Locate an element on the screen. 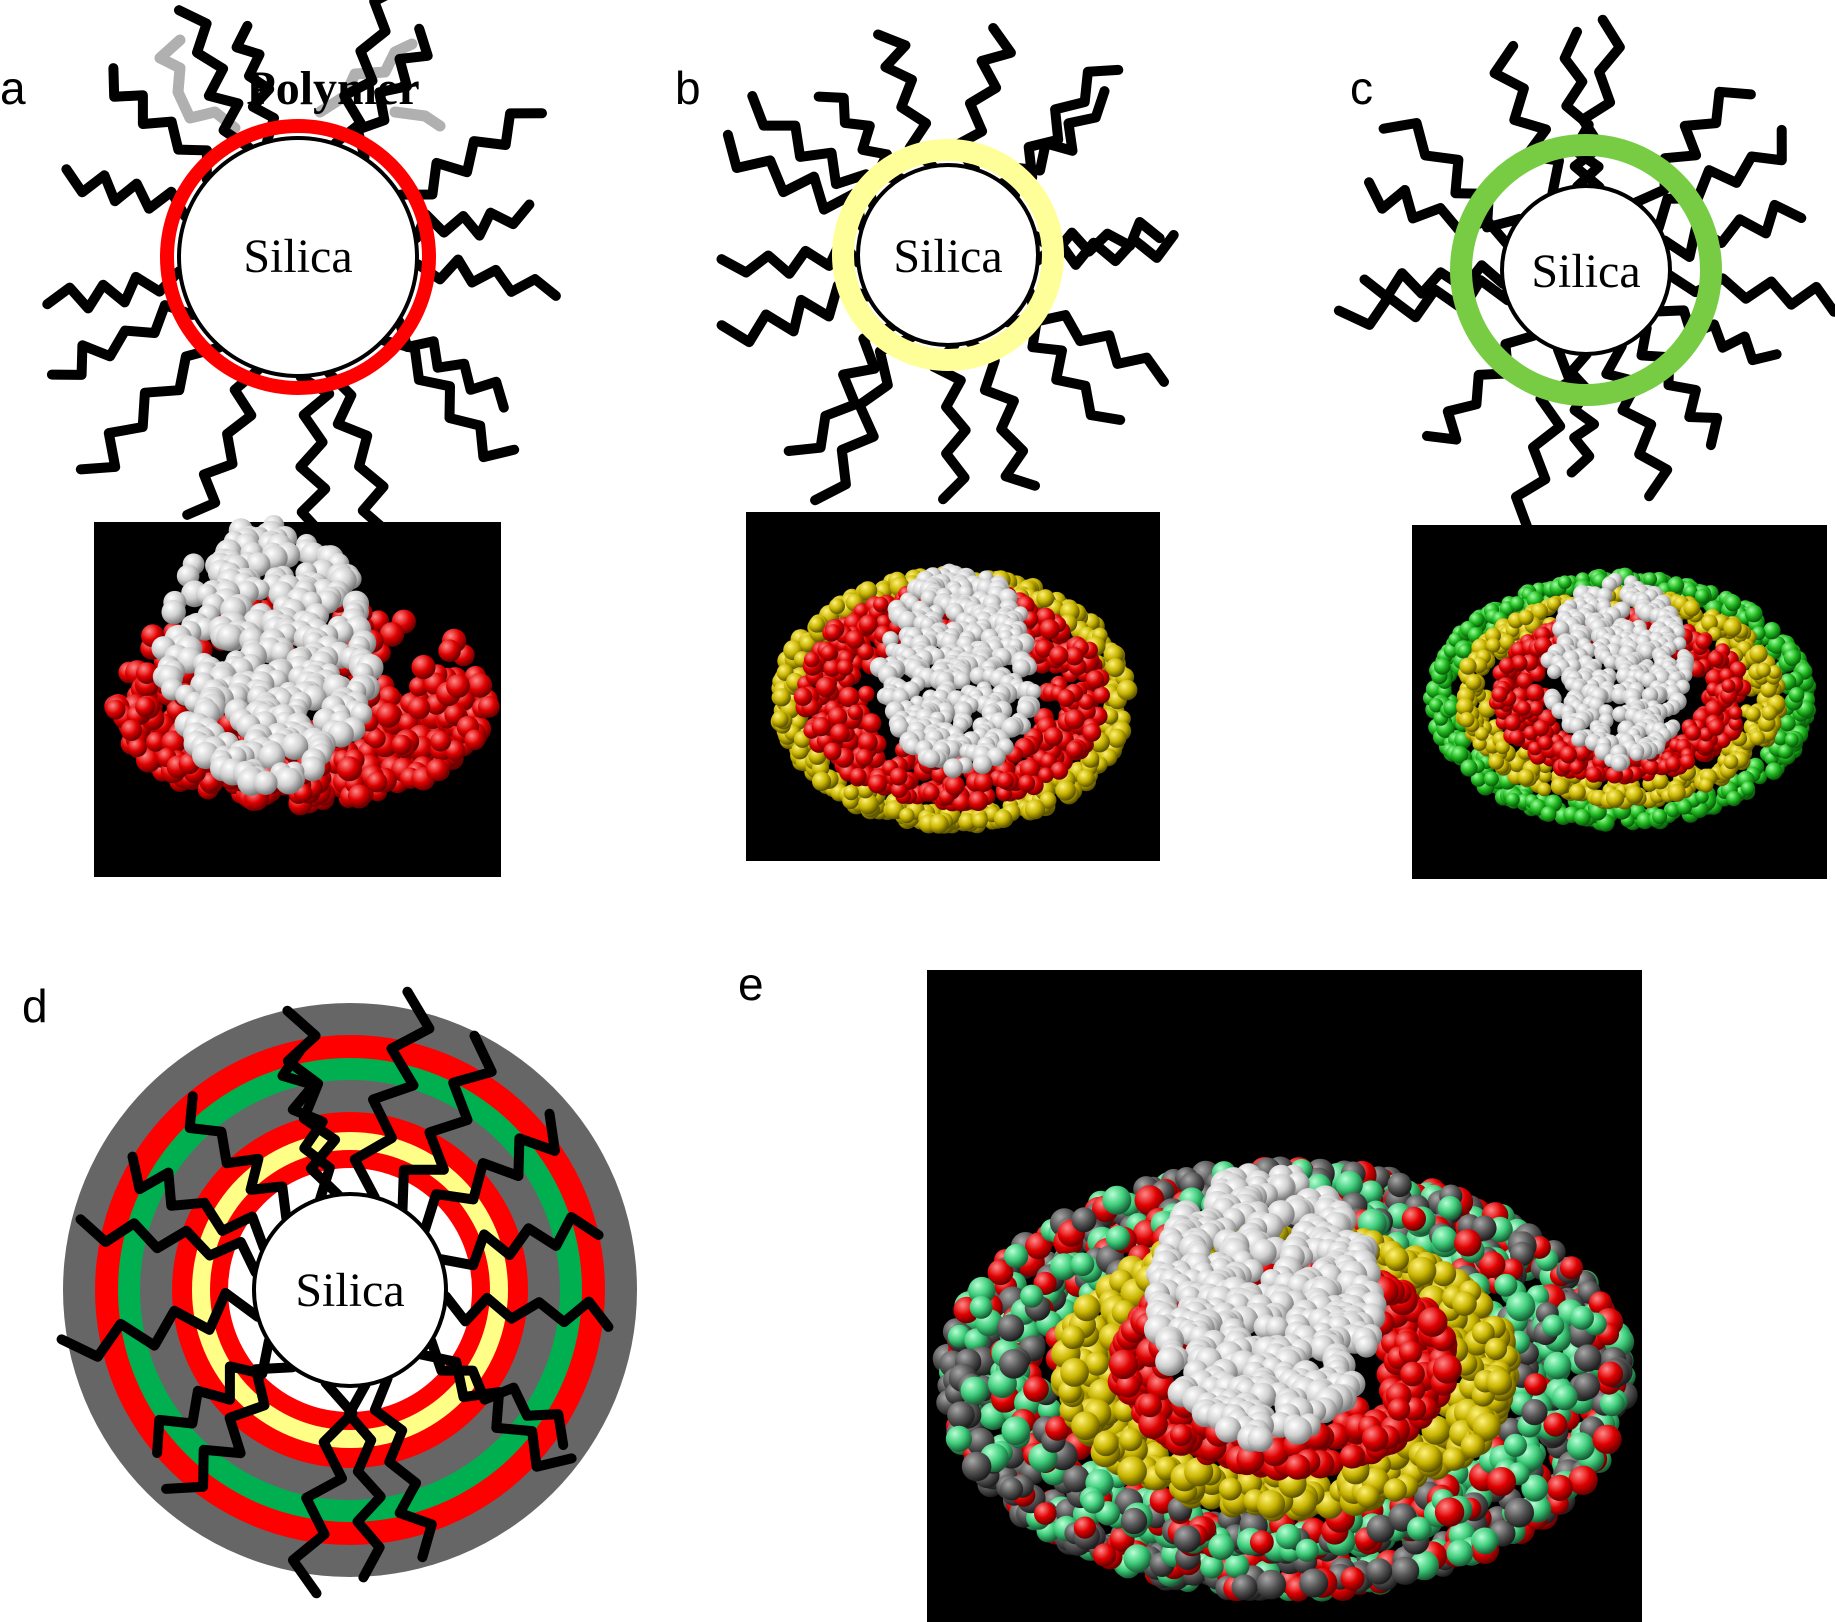 The width and height of the screenshot is (1835, 1622). panel-b-schematic: Silica is located at coordinates (947, 264).